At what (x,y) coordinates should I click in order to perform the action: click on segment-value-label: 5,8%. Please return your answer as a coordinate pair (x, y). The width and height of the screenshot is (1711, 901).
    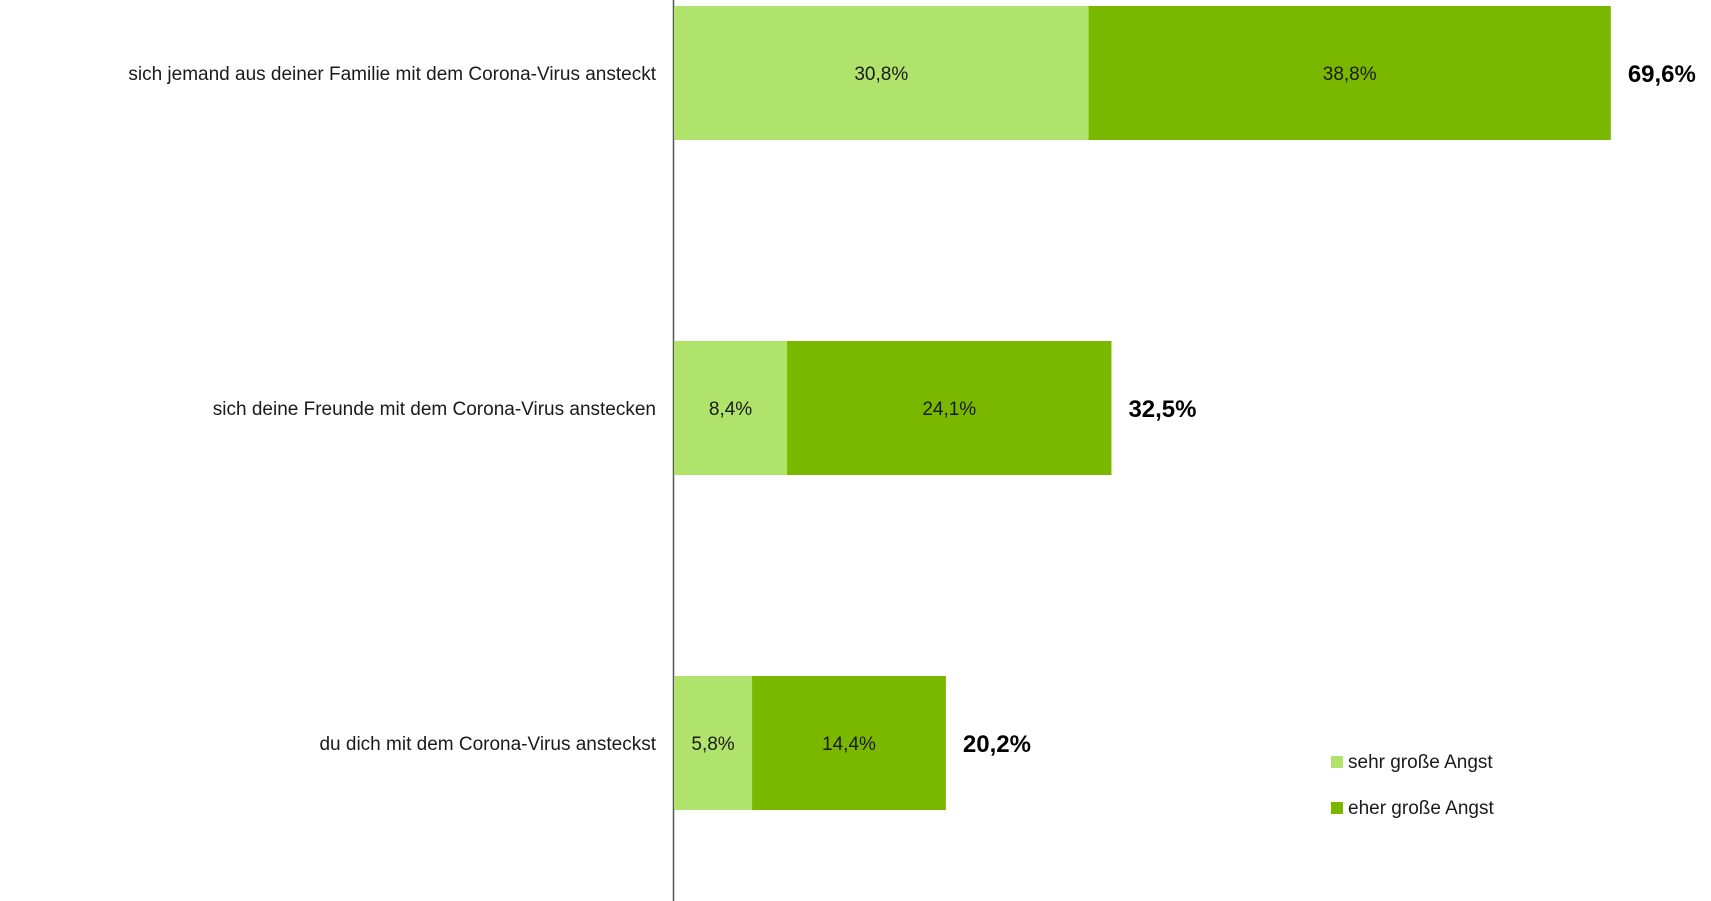
    Looking at the image, I should click on (712, 744).